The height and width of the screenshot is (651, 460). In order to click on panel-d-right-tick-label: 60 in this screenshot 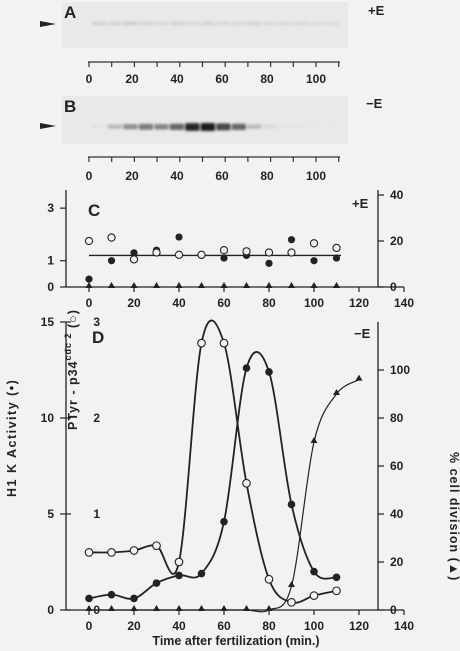, I will do `click(397, 466)`.